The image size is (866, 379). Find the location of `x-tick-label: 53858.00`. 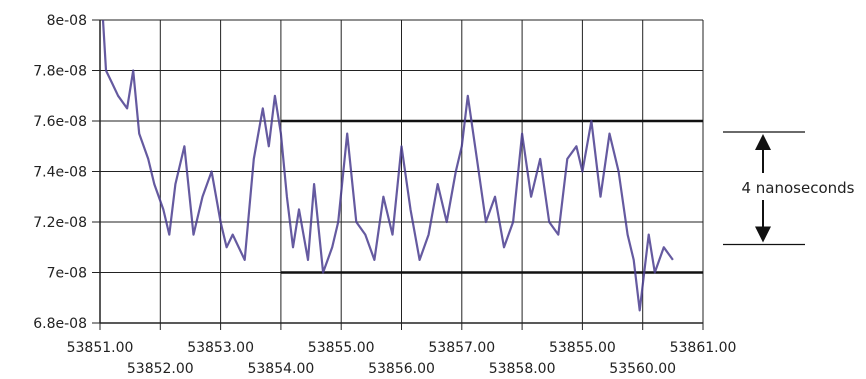

x-tick-label: 53858.00 is located at coordinates (522, 369).